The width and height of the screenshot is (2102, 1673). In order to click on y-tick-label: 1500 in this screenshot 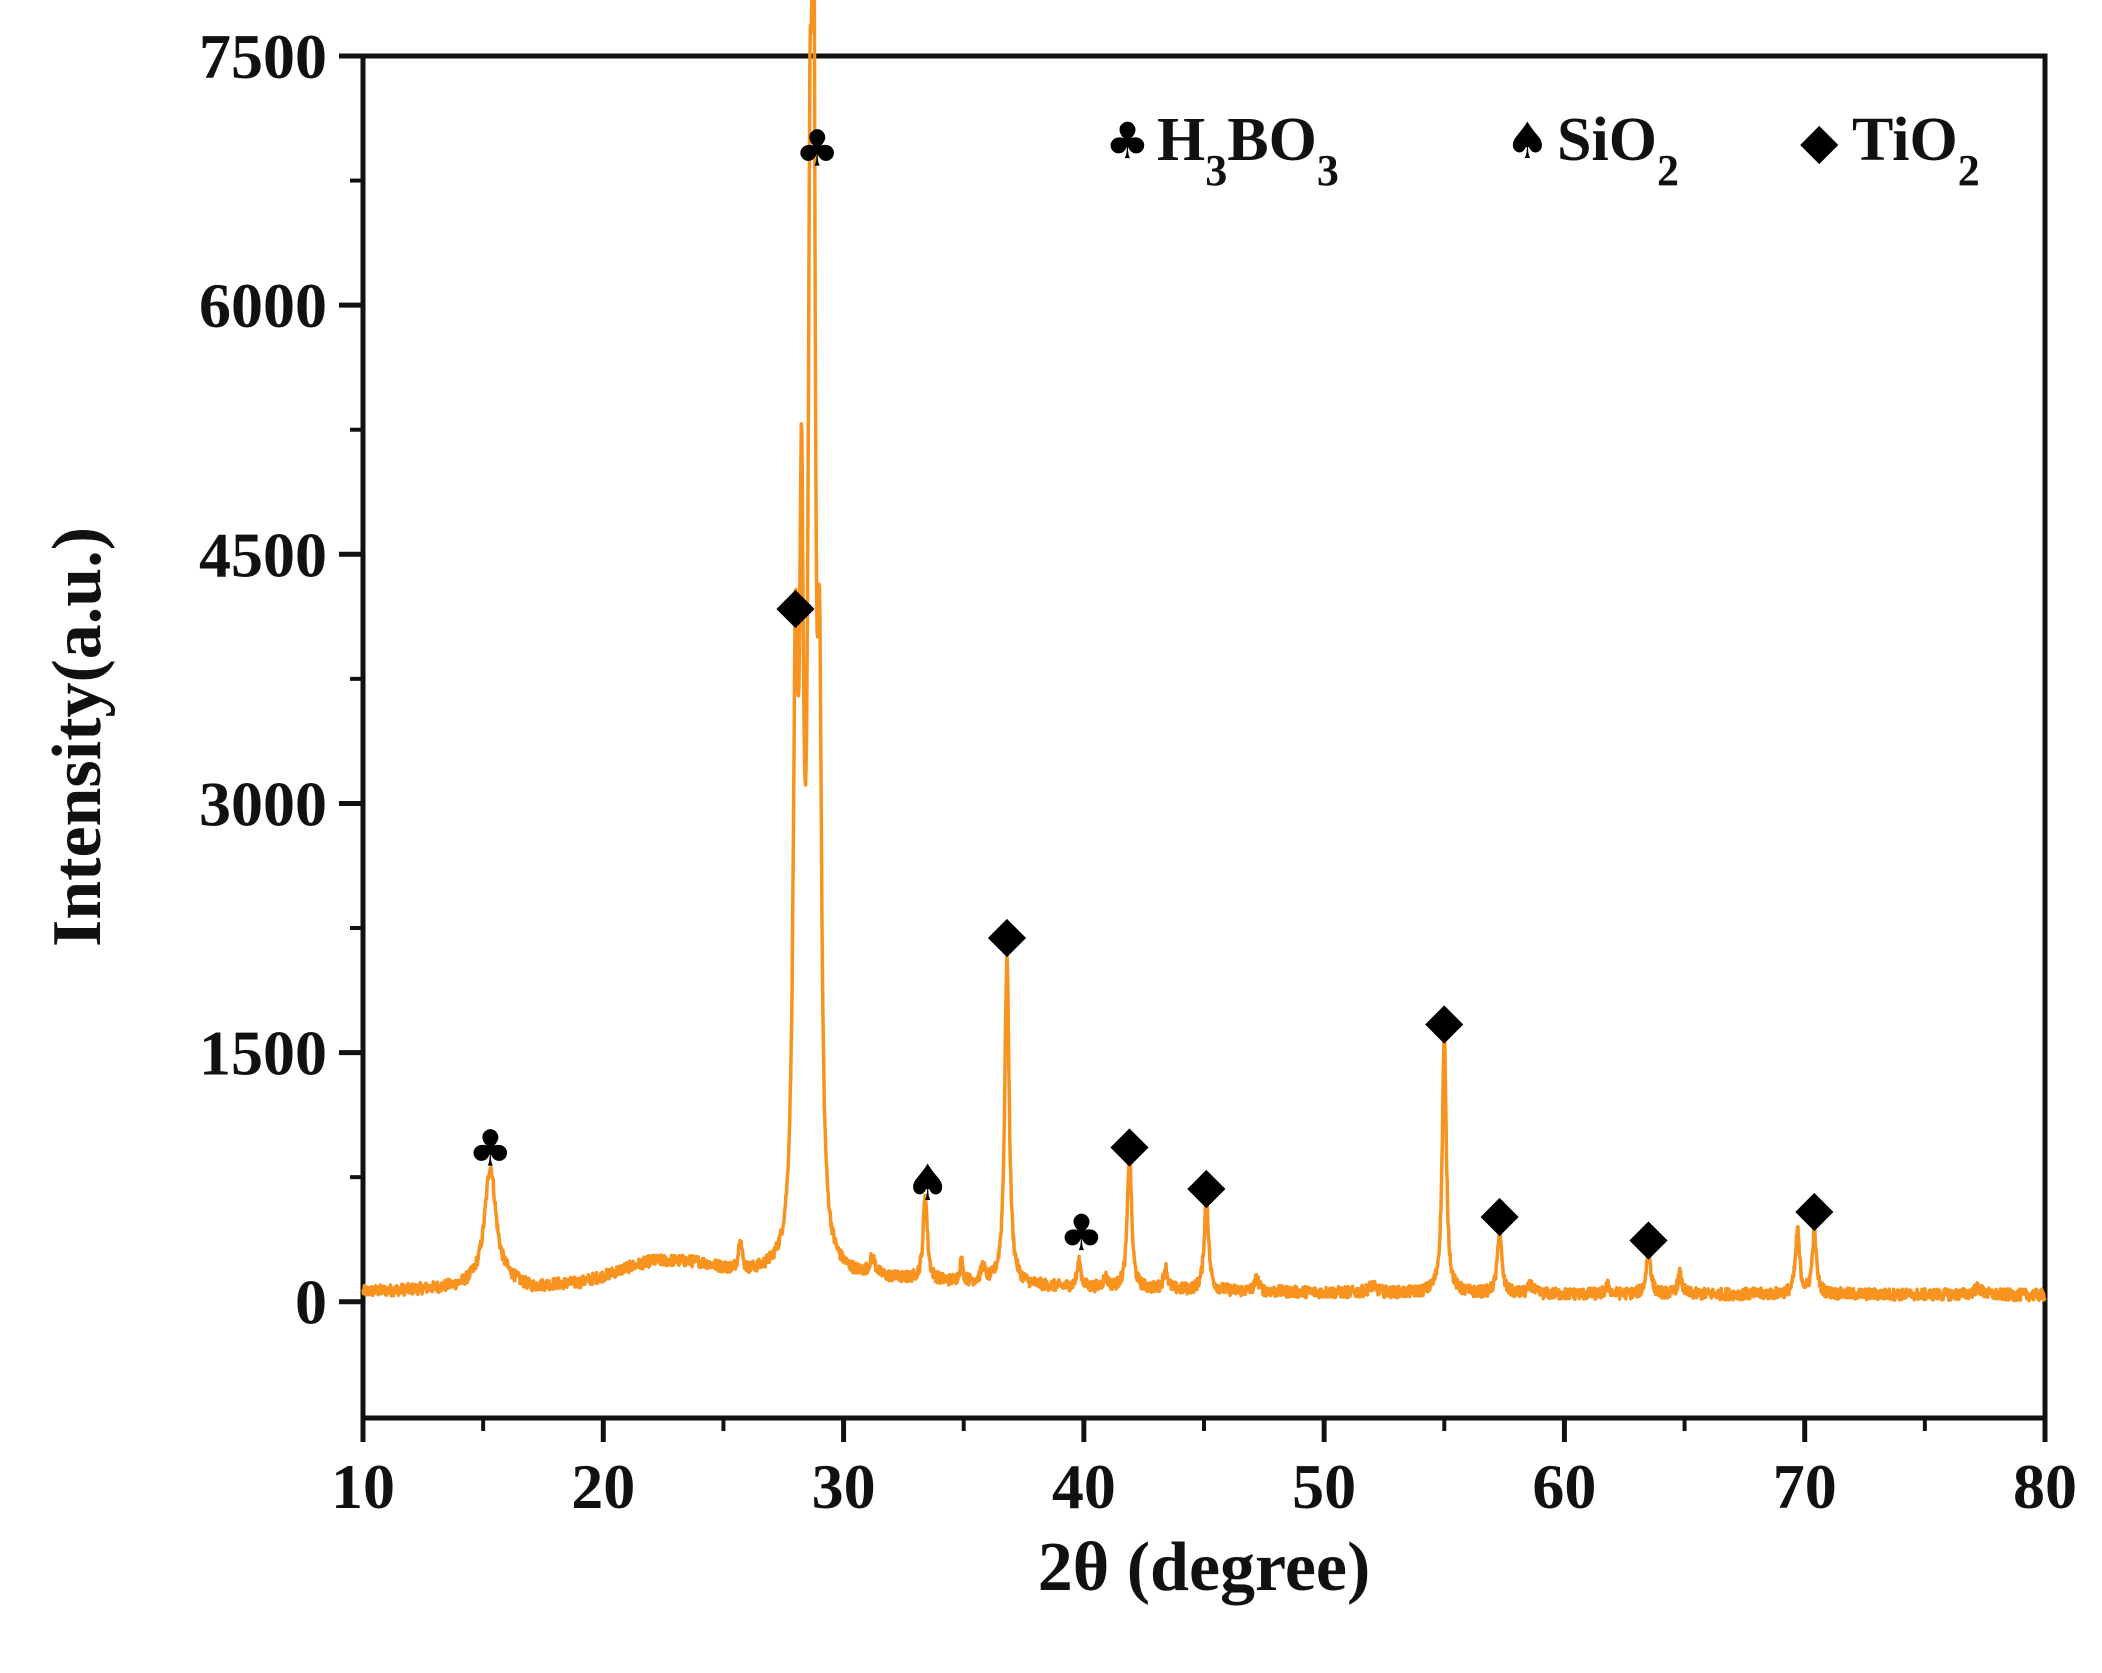, I will do `click(263, 1053)`.